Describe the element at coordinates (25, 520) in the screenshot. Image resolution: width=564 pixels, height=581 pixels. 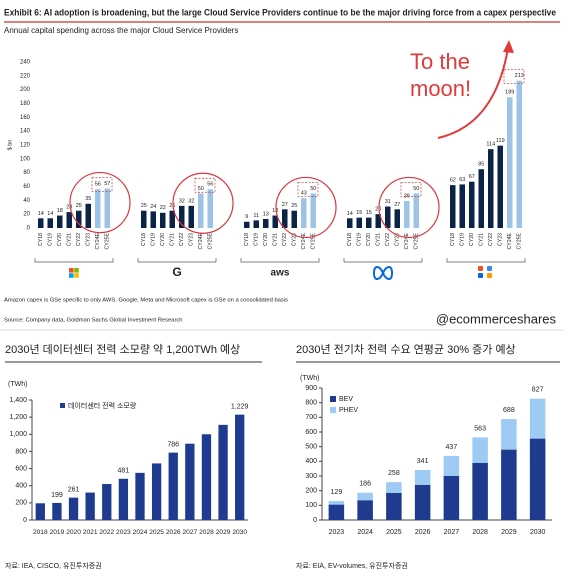
I see `y-tick-label: 0` at that location.